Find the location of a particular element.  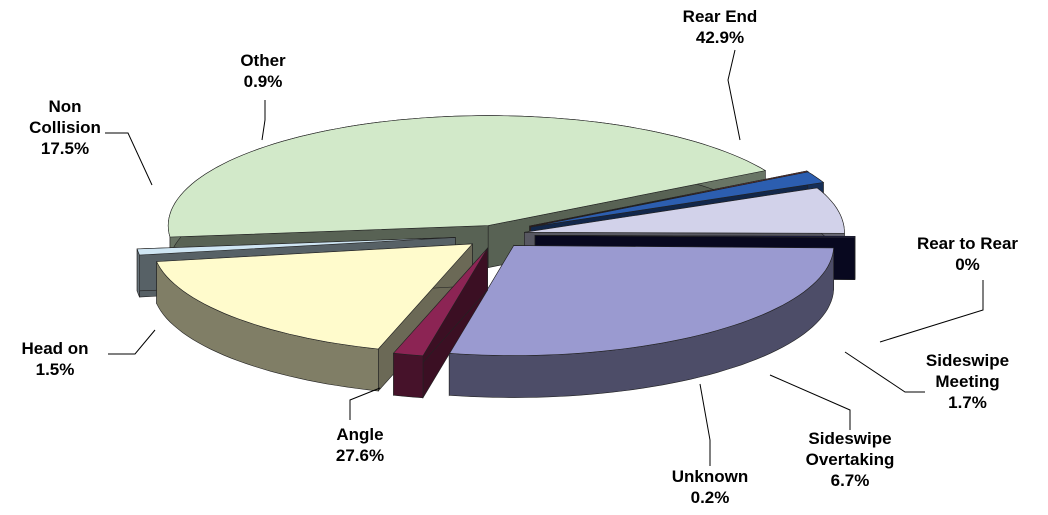

slice-name: Other is located at coordinates (263, 60).